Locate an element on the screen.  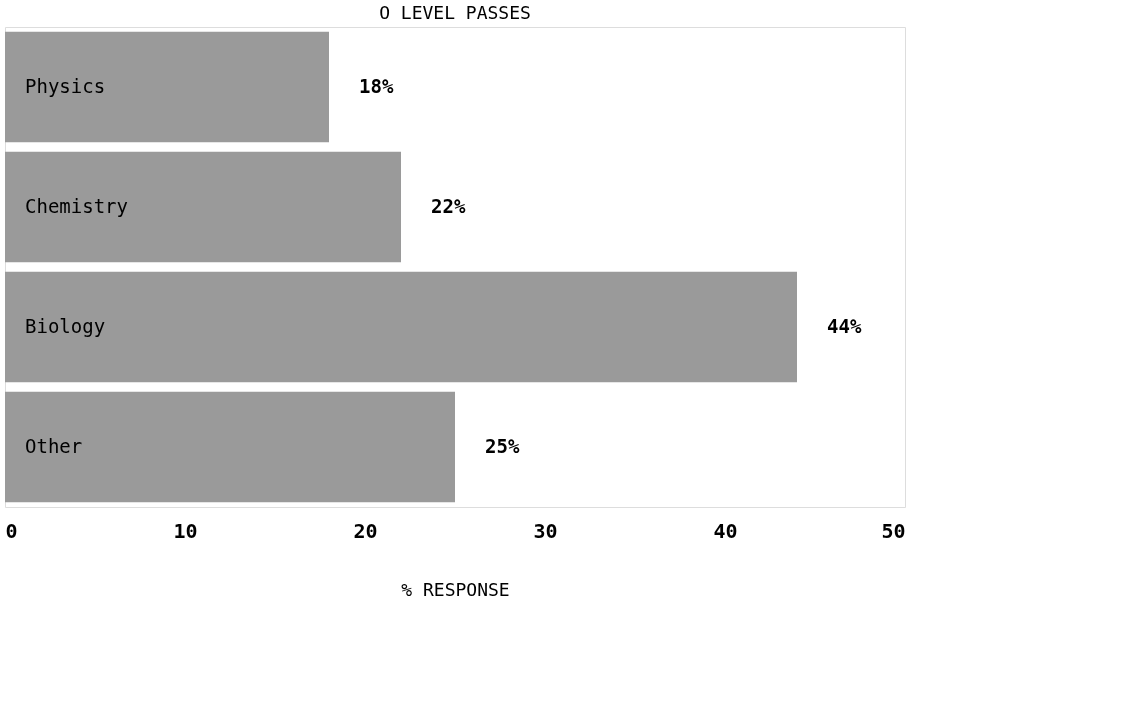
x-tick-label: 0 is located at coordinates (11, 530).